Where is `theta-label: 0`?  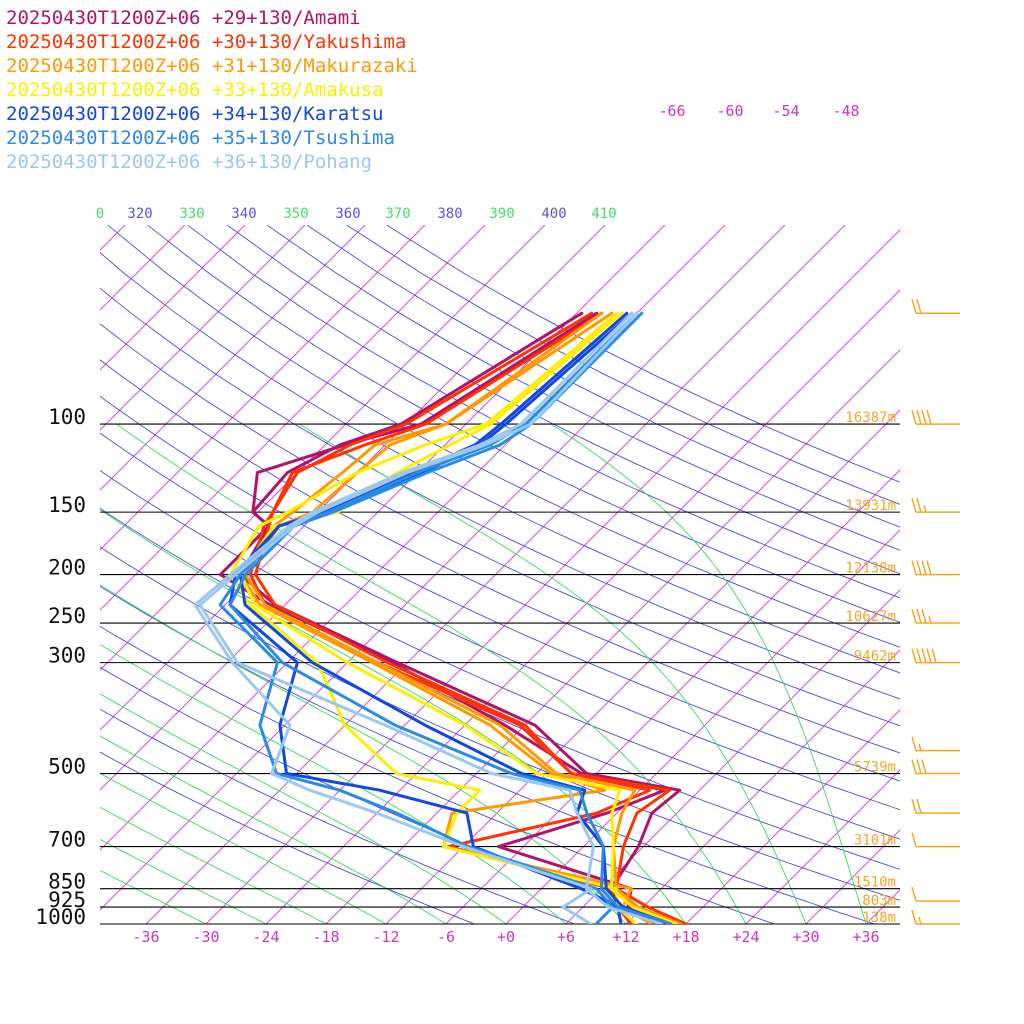
theta-label: 0 is located at coordinates (100, 214).